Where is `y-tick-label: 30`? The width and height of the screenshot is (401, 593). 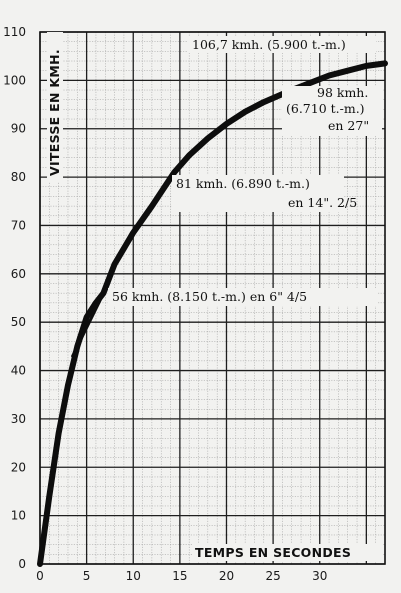 y-tick-label: 30 is located at coordinates (18, 419).